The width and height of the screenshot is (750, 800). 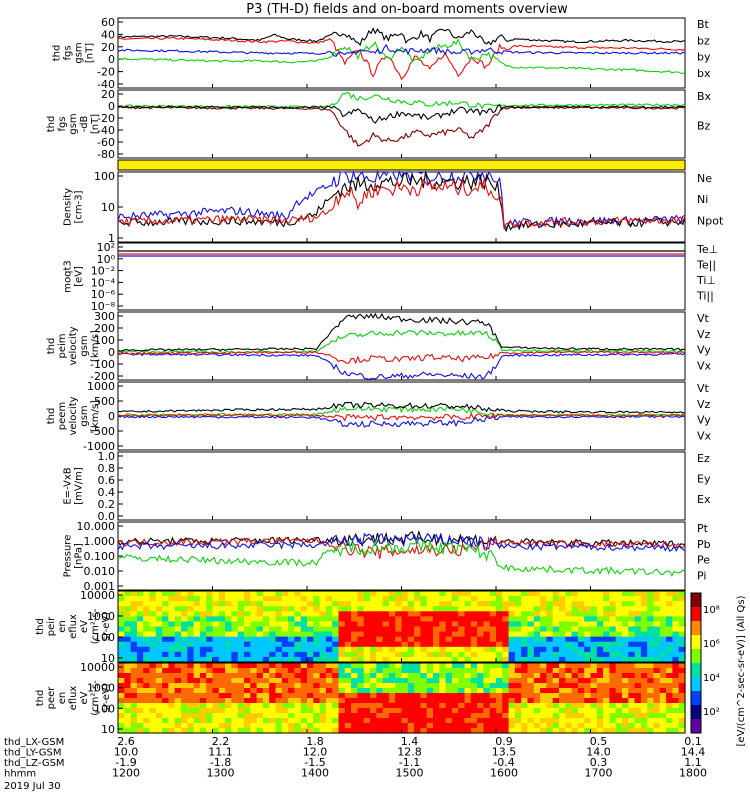 What do you see at coordinates (73, 345) in the screenshot?
I see `y-axis-label: thdpeimvelocitygsm[km/s]` at bounding box center [73, 345].